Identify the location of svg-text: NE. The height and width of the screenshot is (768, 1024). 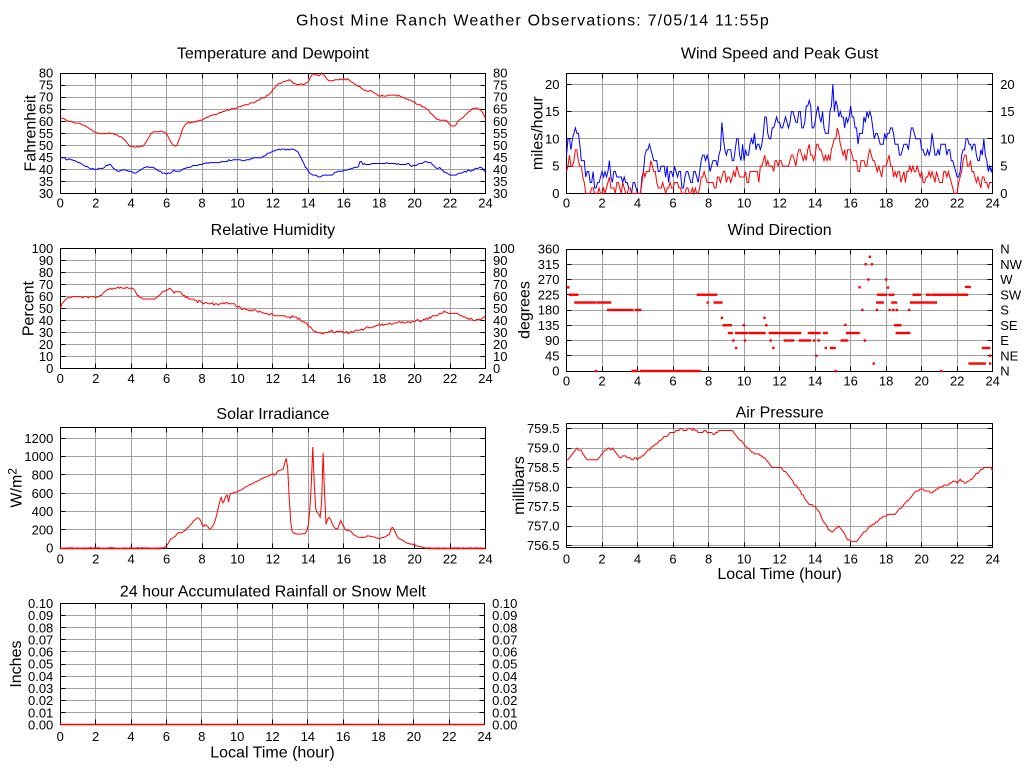
(1009, 355).